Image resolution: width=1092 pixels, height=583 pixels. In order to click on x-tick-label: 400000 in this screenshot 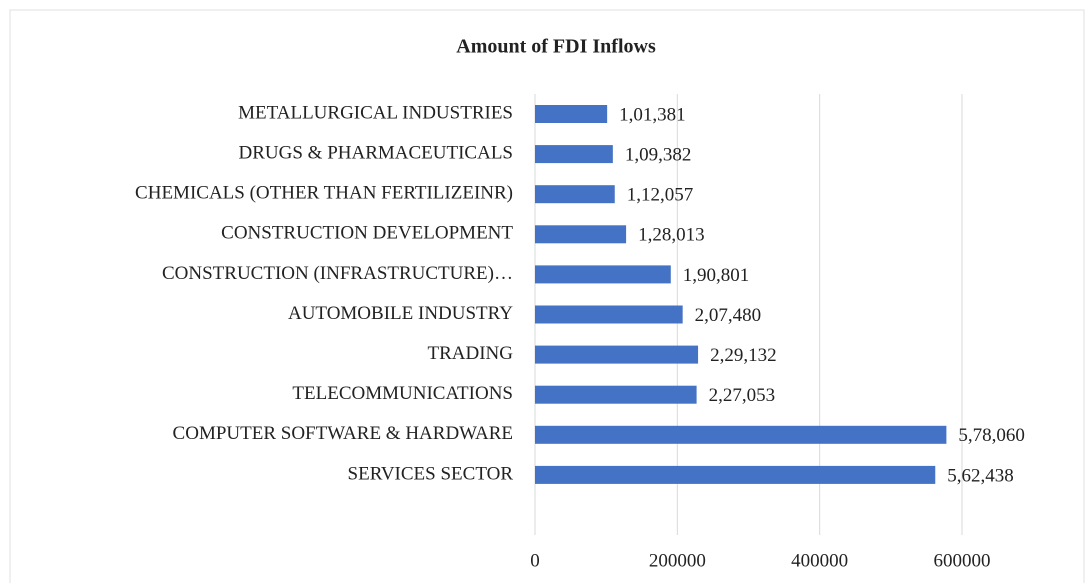, I will do `click(819, 560)`.